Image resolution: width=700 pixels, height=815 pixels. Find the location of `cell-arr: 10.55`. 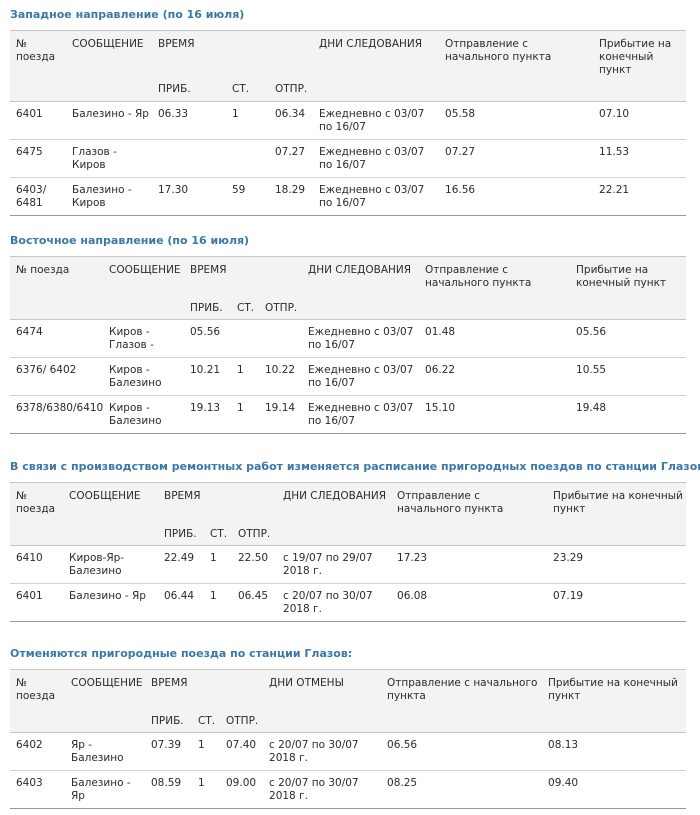

cell-arr: 10.55 is located at coordinates (628, 376).